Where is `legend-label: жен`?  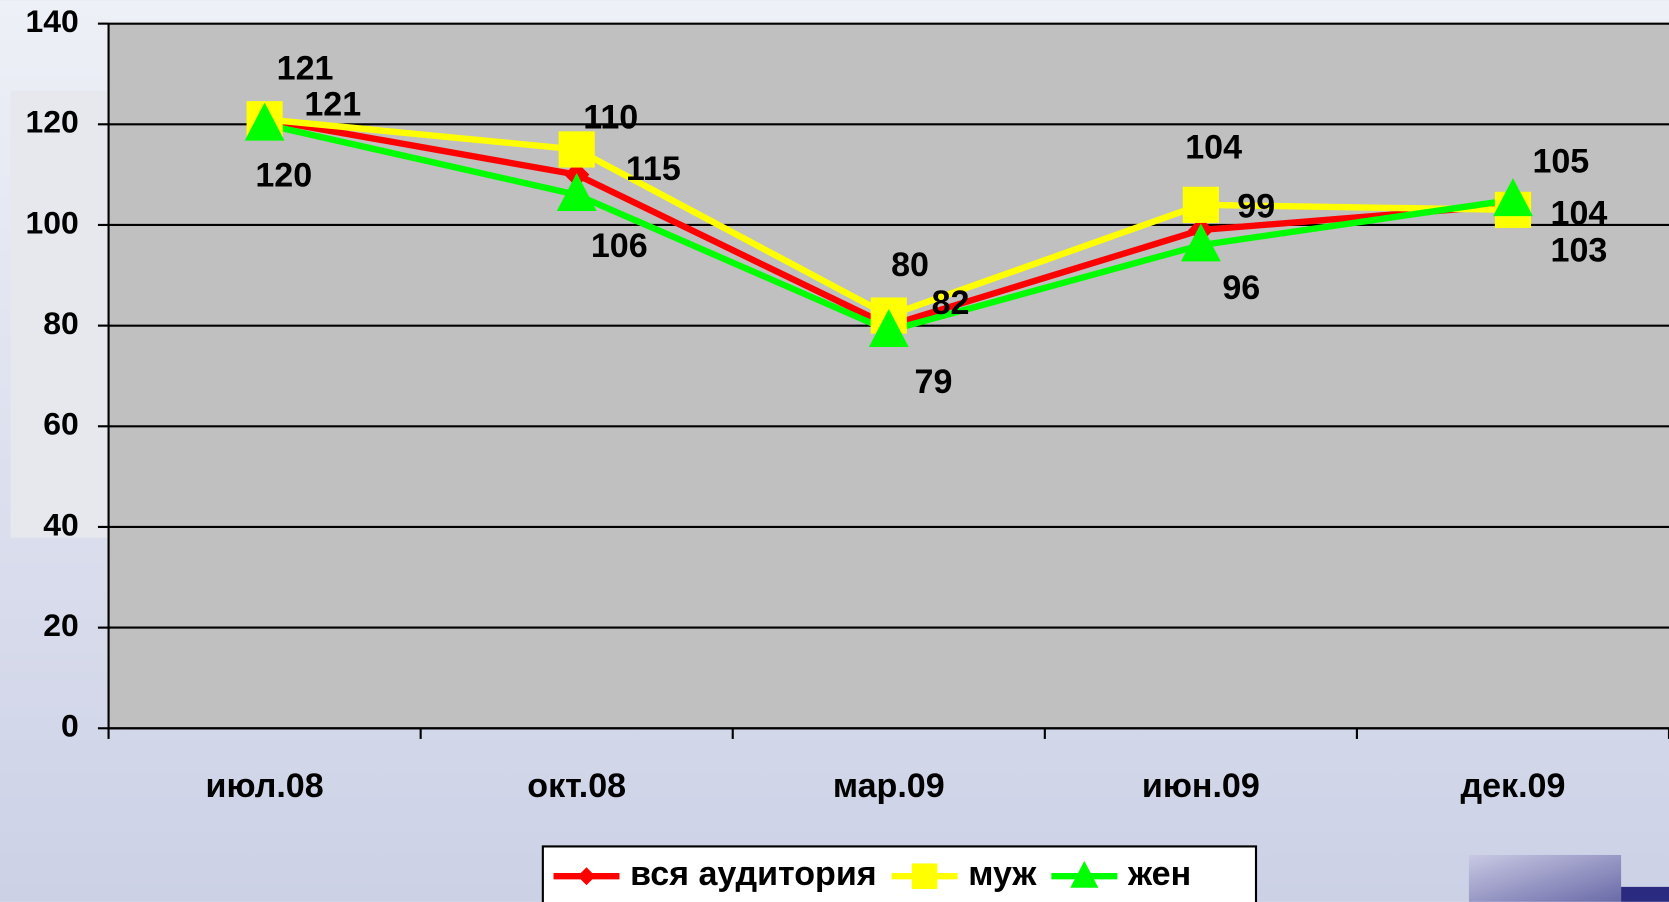 legend-label: жен is located at coordinates (1159, 874).